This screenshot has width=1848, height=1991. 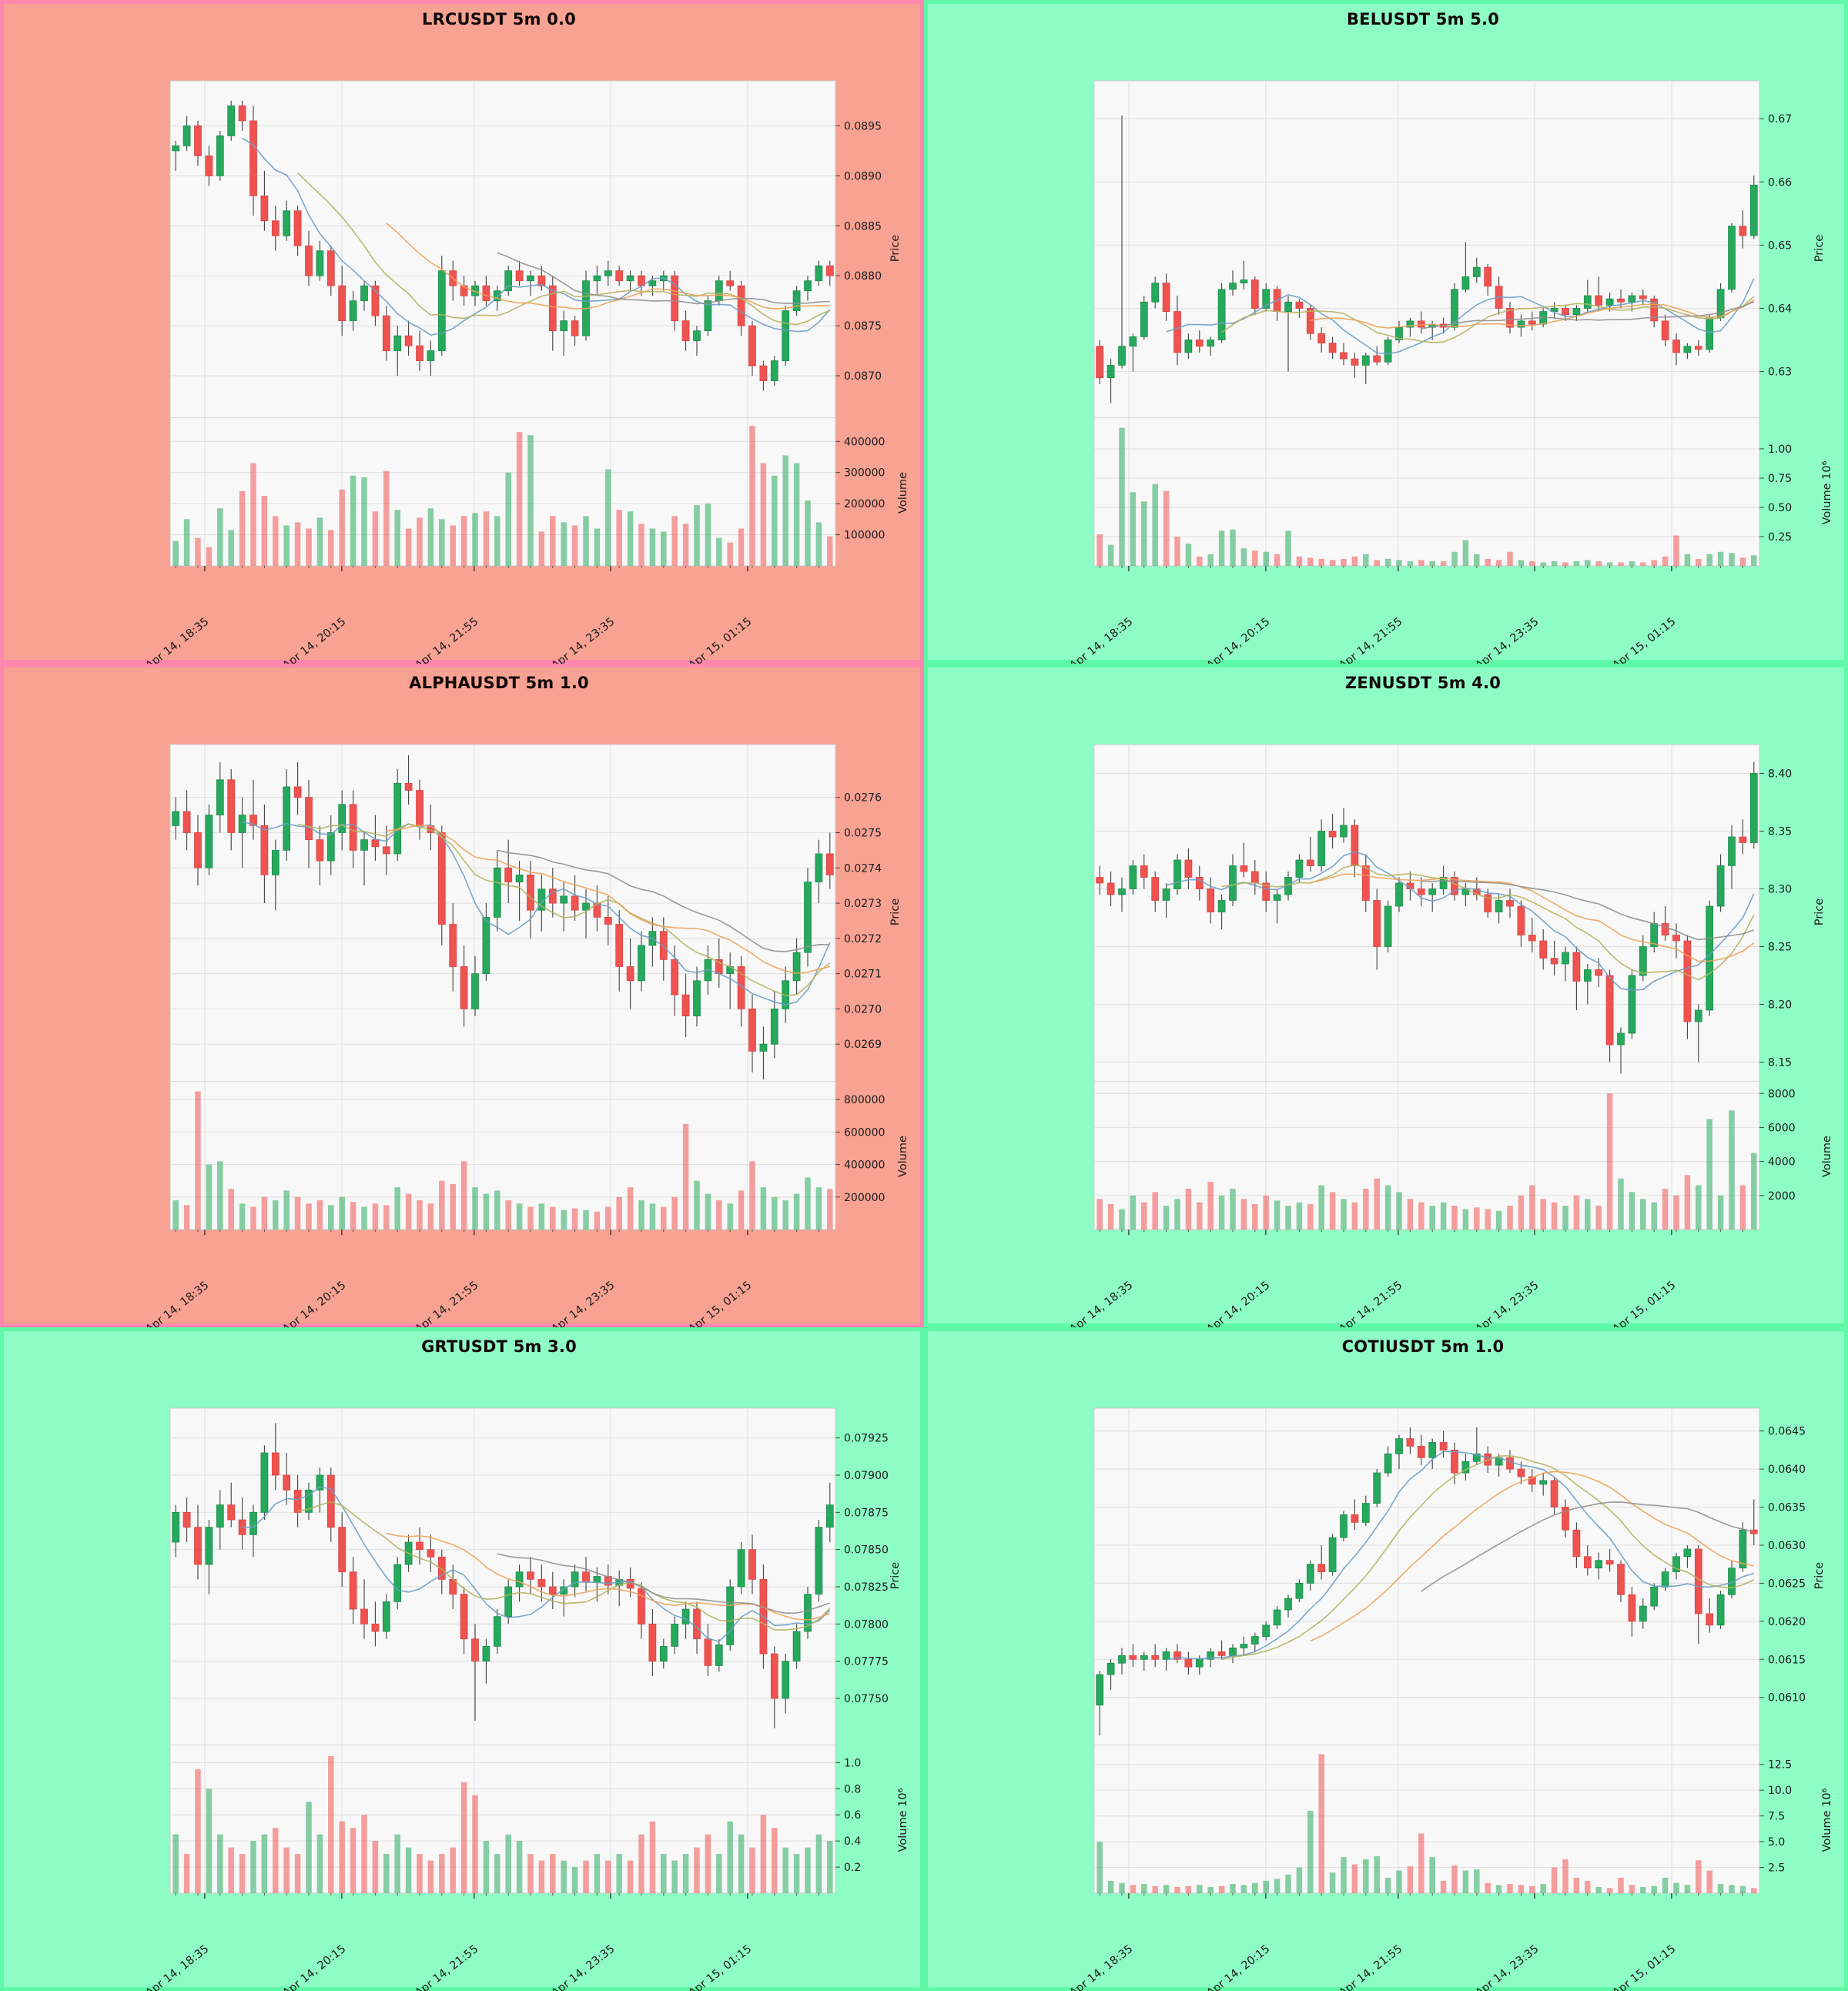 What do you see at coordinates (1787, 1546) in the screenshot?
I see `svg-text: 0.0630` at bounding box center [1787, 1546].